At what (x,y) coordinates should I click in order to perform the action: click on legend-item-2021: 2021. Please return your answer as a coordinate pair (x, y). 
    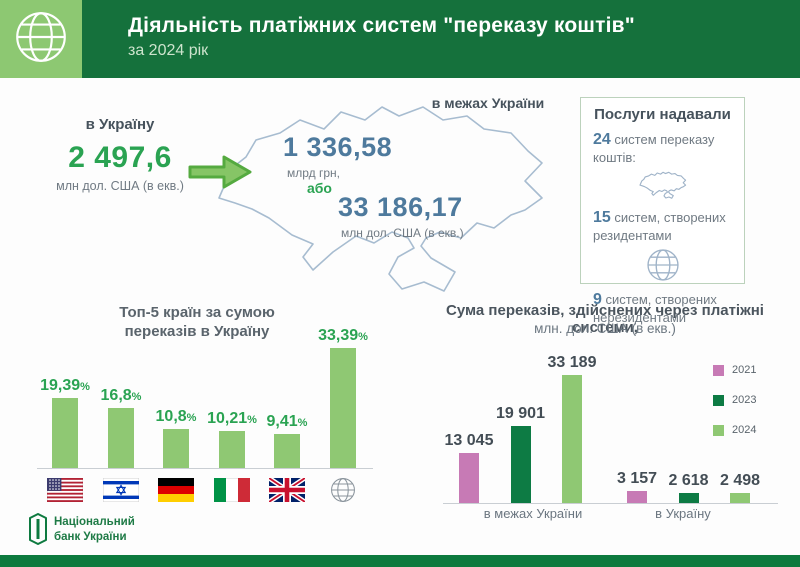
    Looking at the image, I should click on (734, 370).